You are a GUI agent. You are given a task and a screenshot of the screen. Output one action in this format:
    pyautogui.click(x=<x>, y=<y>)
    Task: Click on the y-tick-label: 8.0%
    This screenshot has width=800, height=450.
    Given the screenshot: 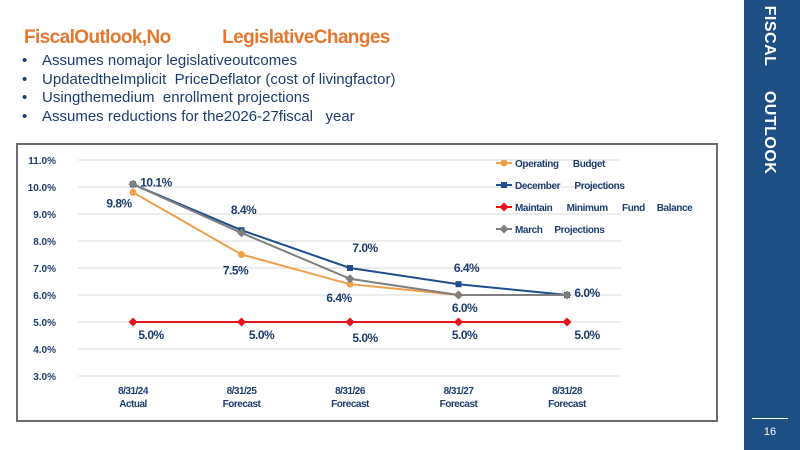 What is the action you would take?
    pyautogui.click(x=44, y=242)
    